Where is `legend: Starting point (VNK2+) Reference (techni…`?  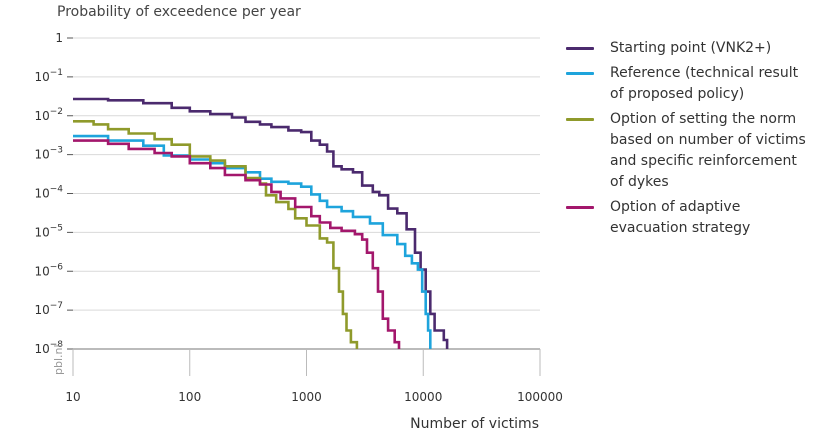 legend: Starting point (VNK2+) Reference (techni… is located at coordinates (690, 140).